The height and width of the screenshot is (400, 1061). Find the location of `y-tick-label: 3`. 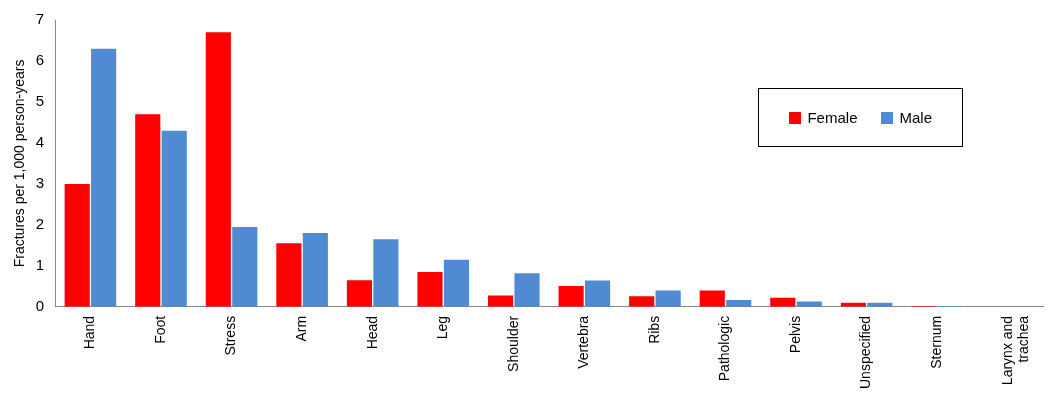

y-tick-label: 3 is located at coordinates (40, 183).